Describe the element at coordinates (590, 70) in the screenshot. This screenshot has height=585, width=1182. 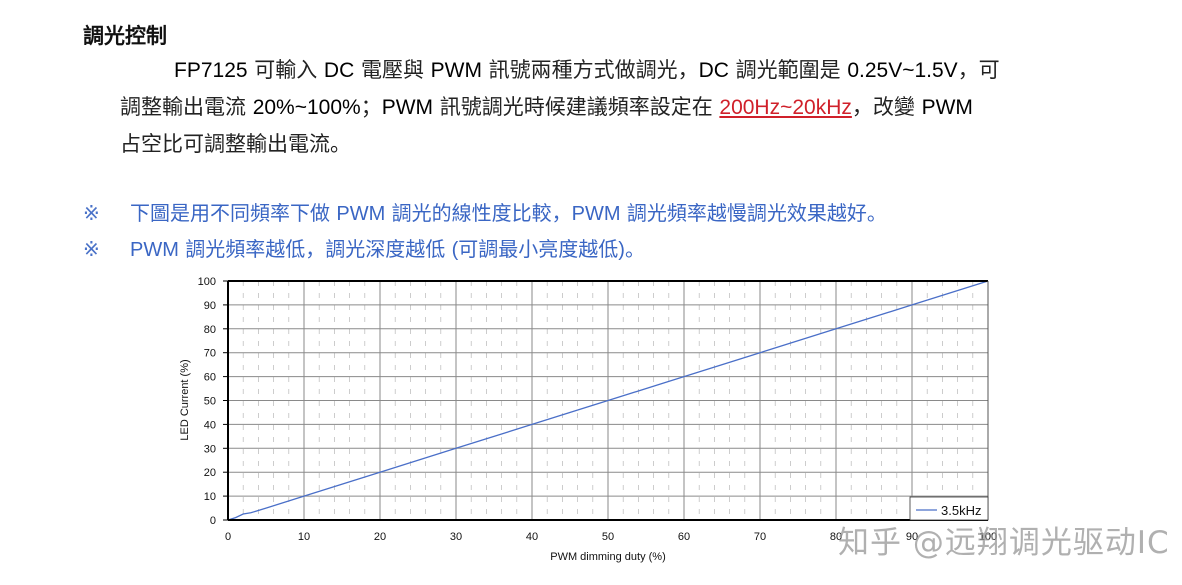
I see `text: 訊號兩種方式做調光，` at that location.